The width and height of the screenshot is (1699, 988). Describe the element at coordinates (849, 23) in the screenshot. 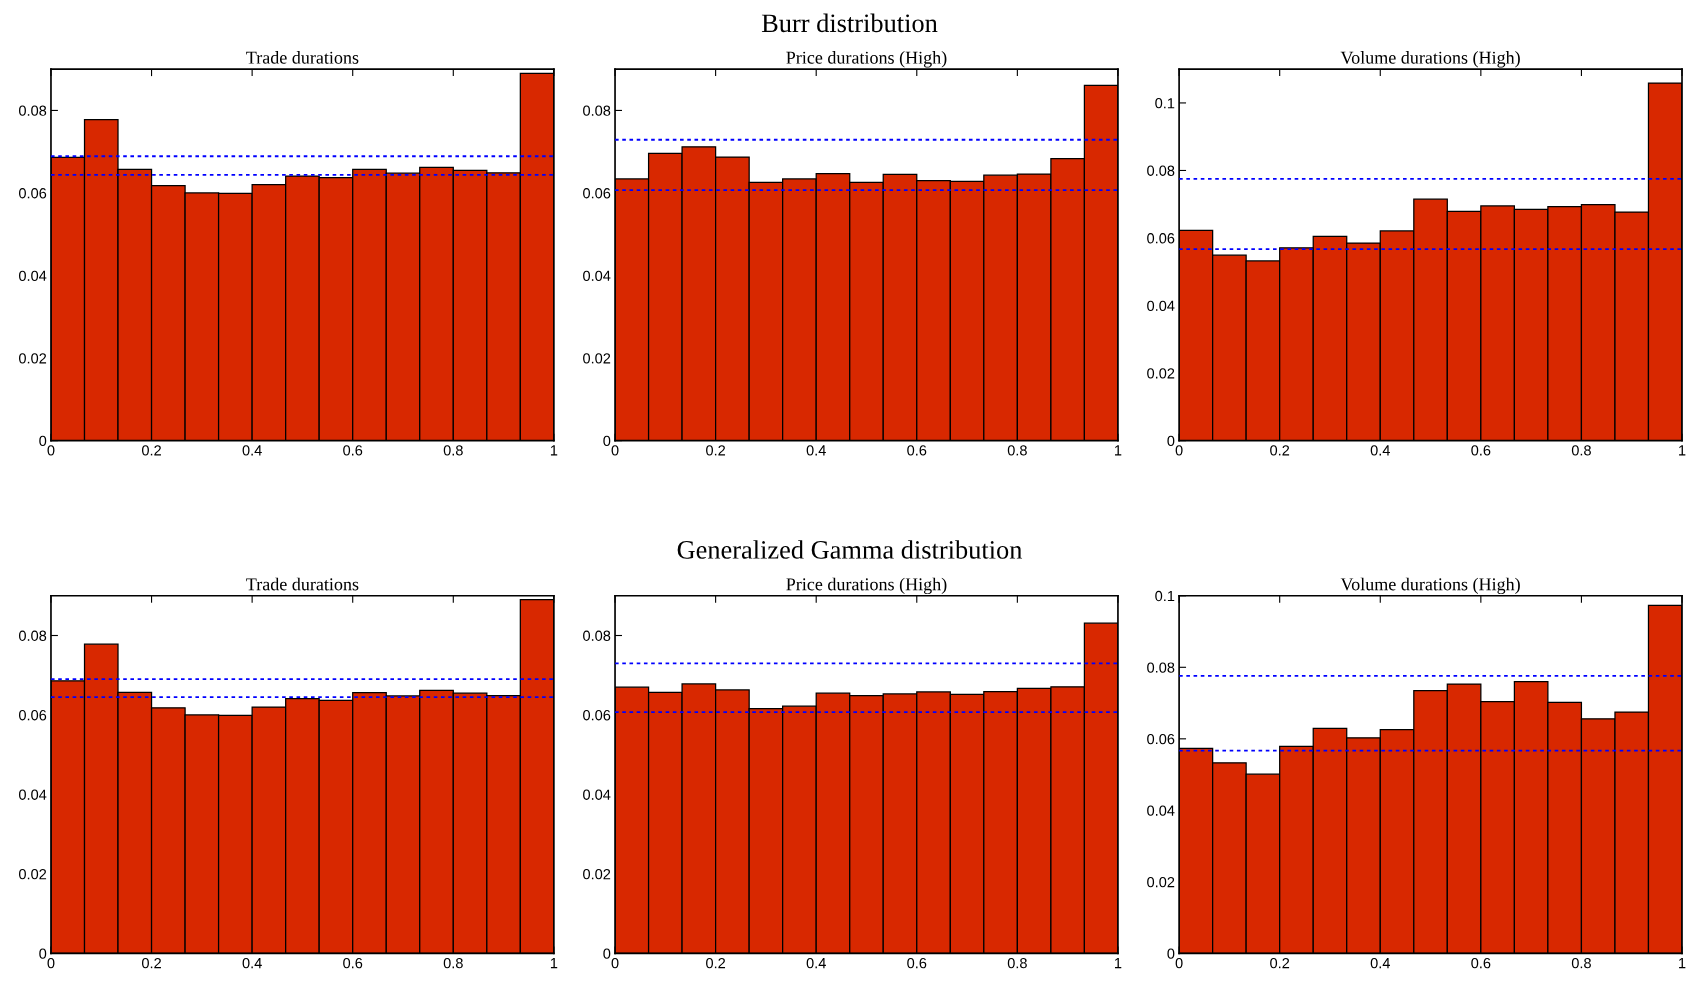

I see `text: Burr distribution` at that location.